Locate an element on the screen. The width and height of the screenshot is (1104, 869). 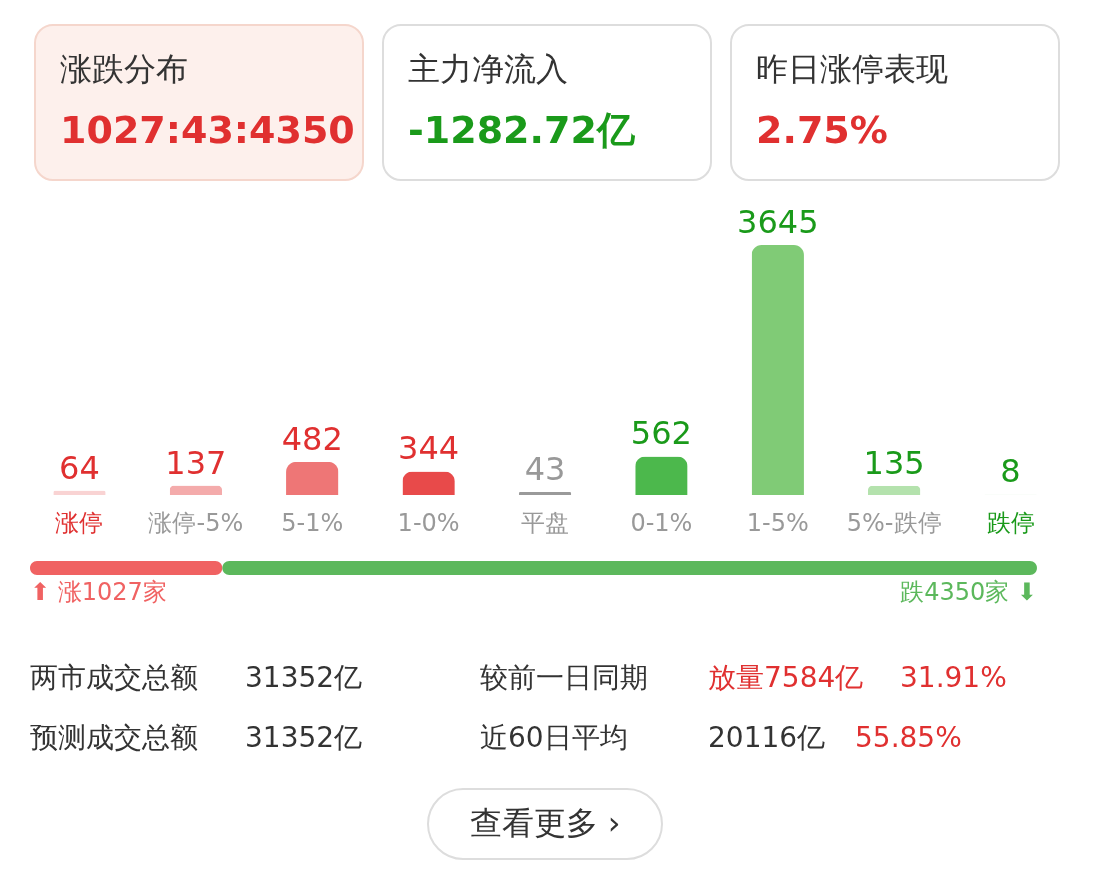
data-label: 135 is located at coordinates (894, 462).